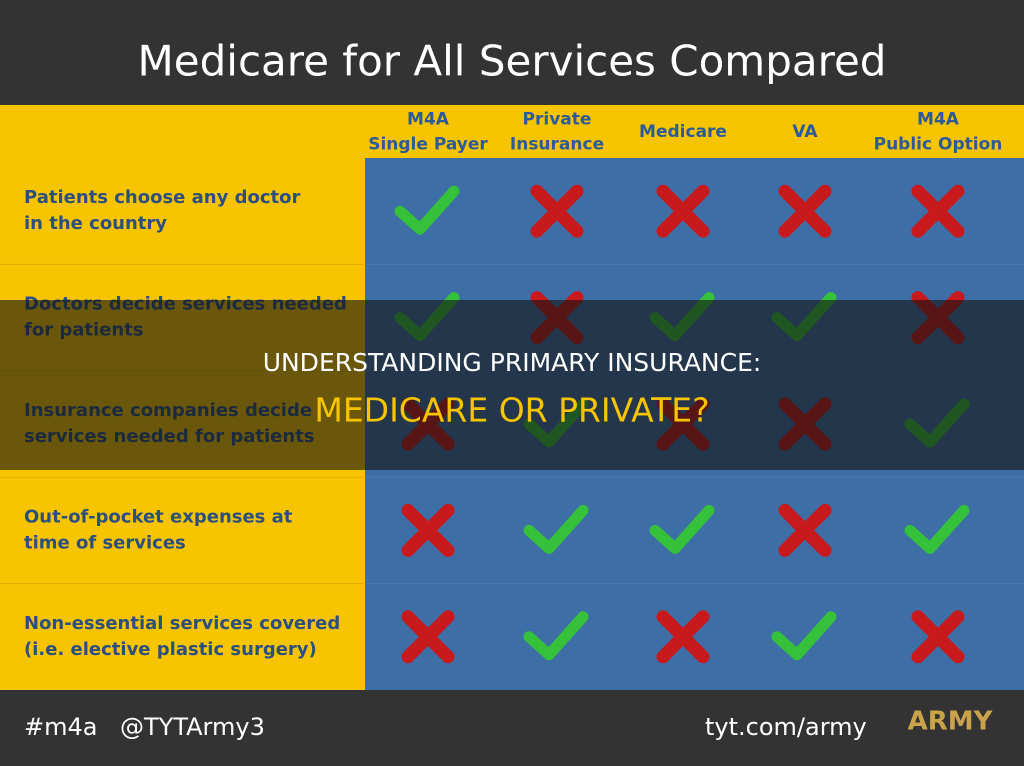 The height and width of the screenshot is (766, 1024). I want to click on row-label: in the country, so click(95, 223).